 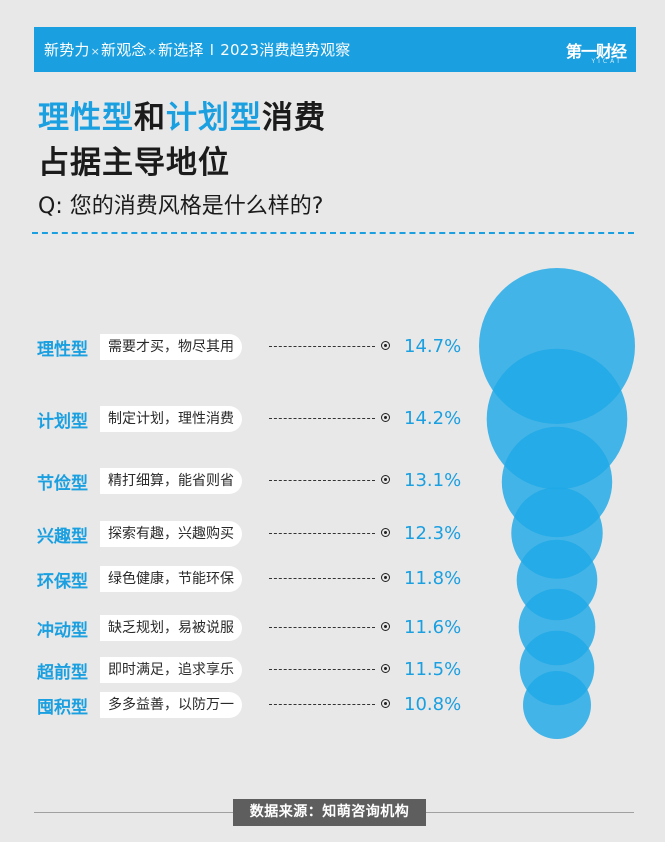 What do you see at coordinates (62, 708) in the screenshot?
I see `category-name: 囤积型` at bounding box center [62, 708].